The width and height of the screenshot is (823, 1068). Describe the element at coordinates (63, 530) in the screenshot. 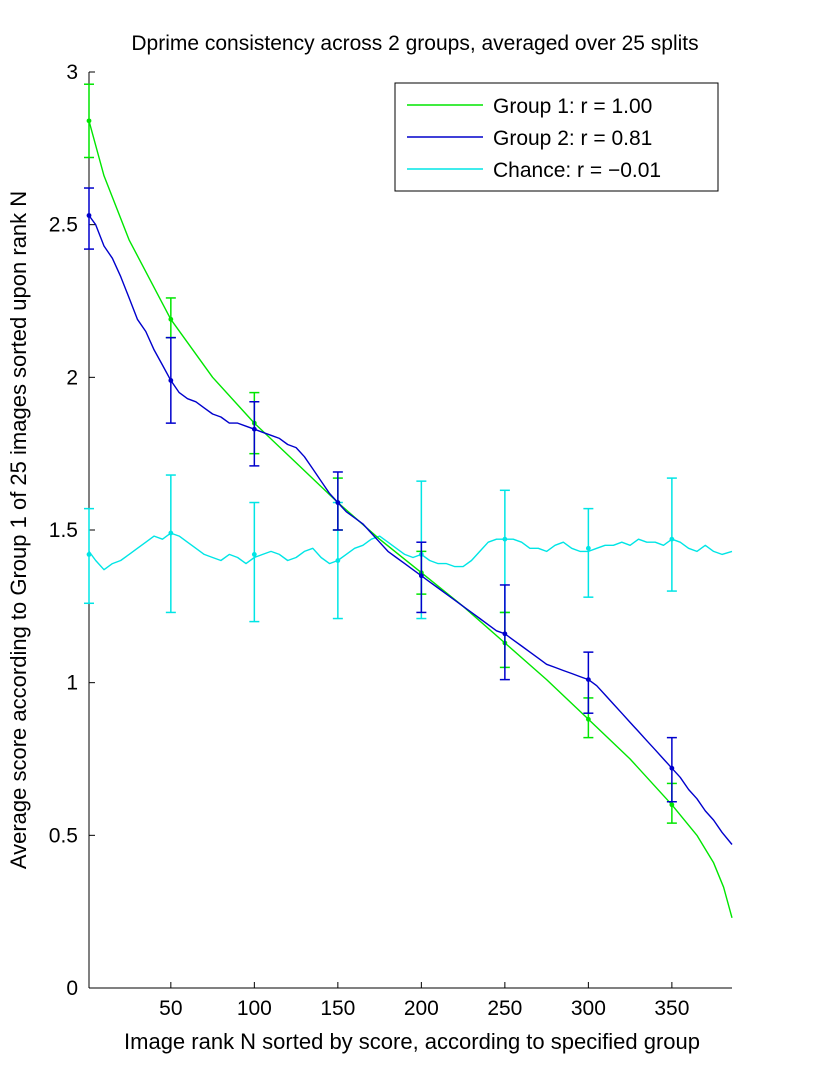

I see `y-tick-label: 1.5` at that location.